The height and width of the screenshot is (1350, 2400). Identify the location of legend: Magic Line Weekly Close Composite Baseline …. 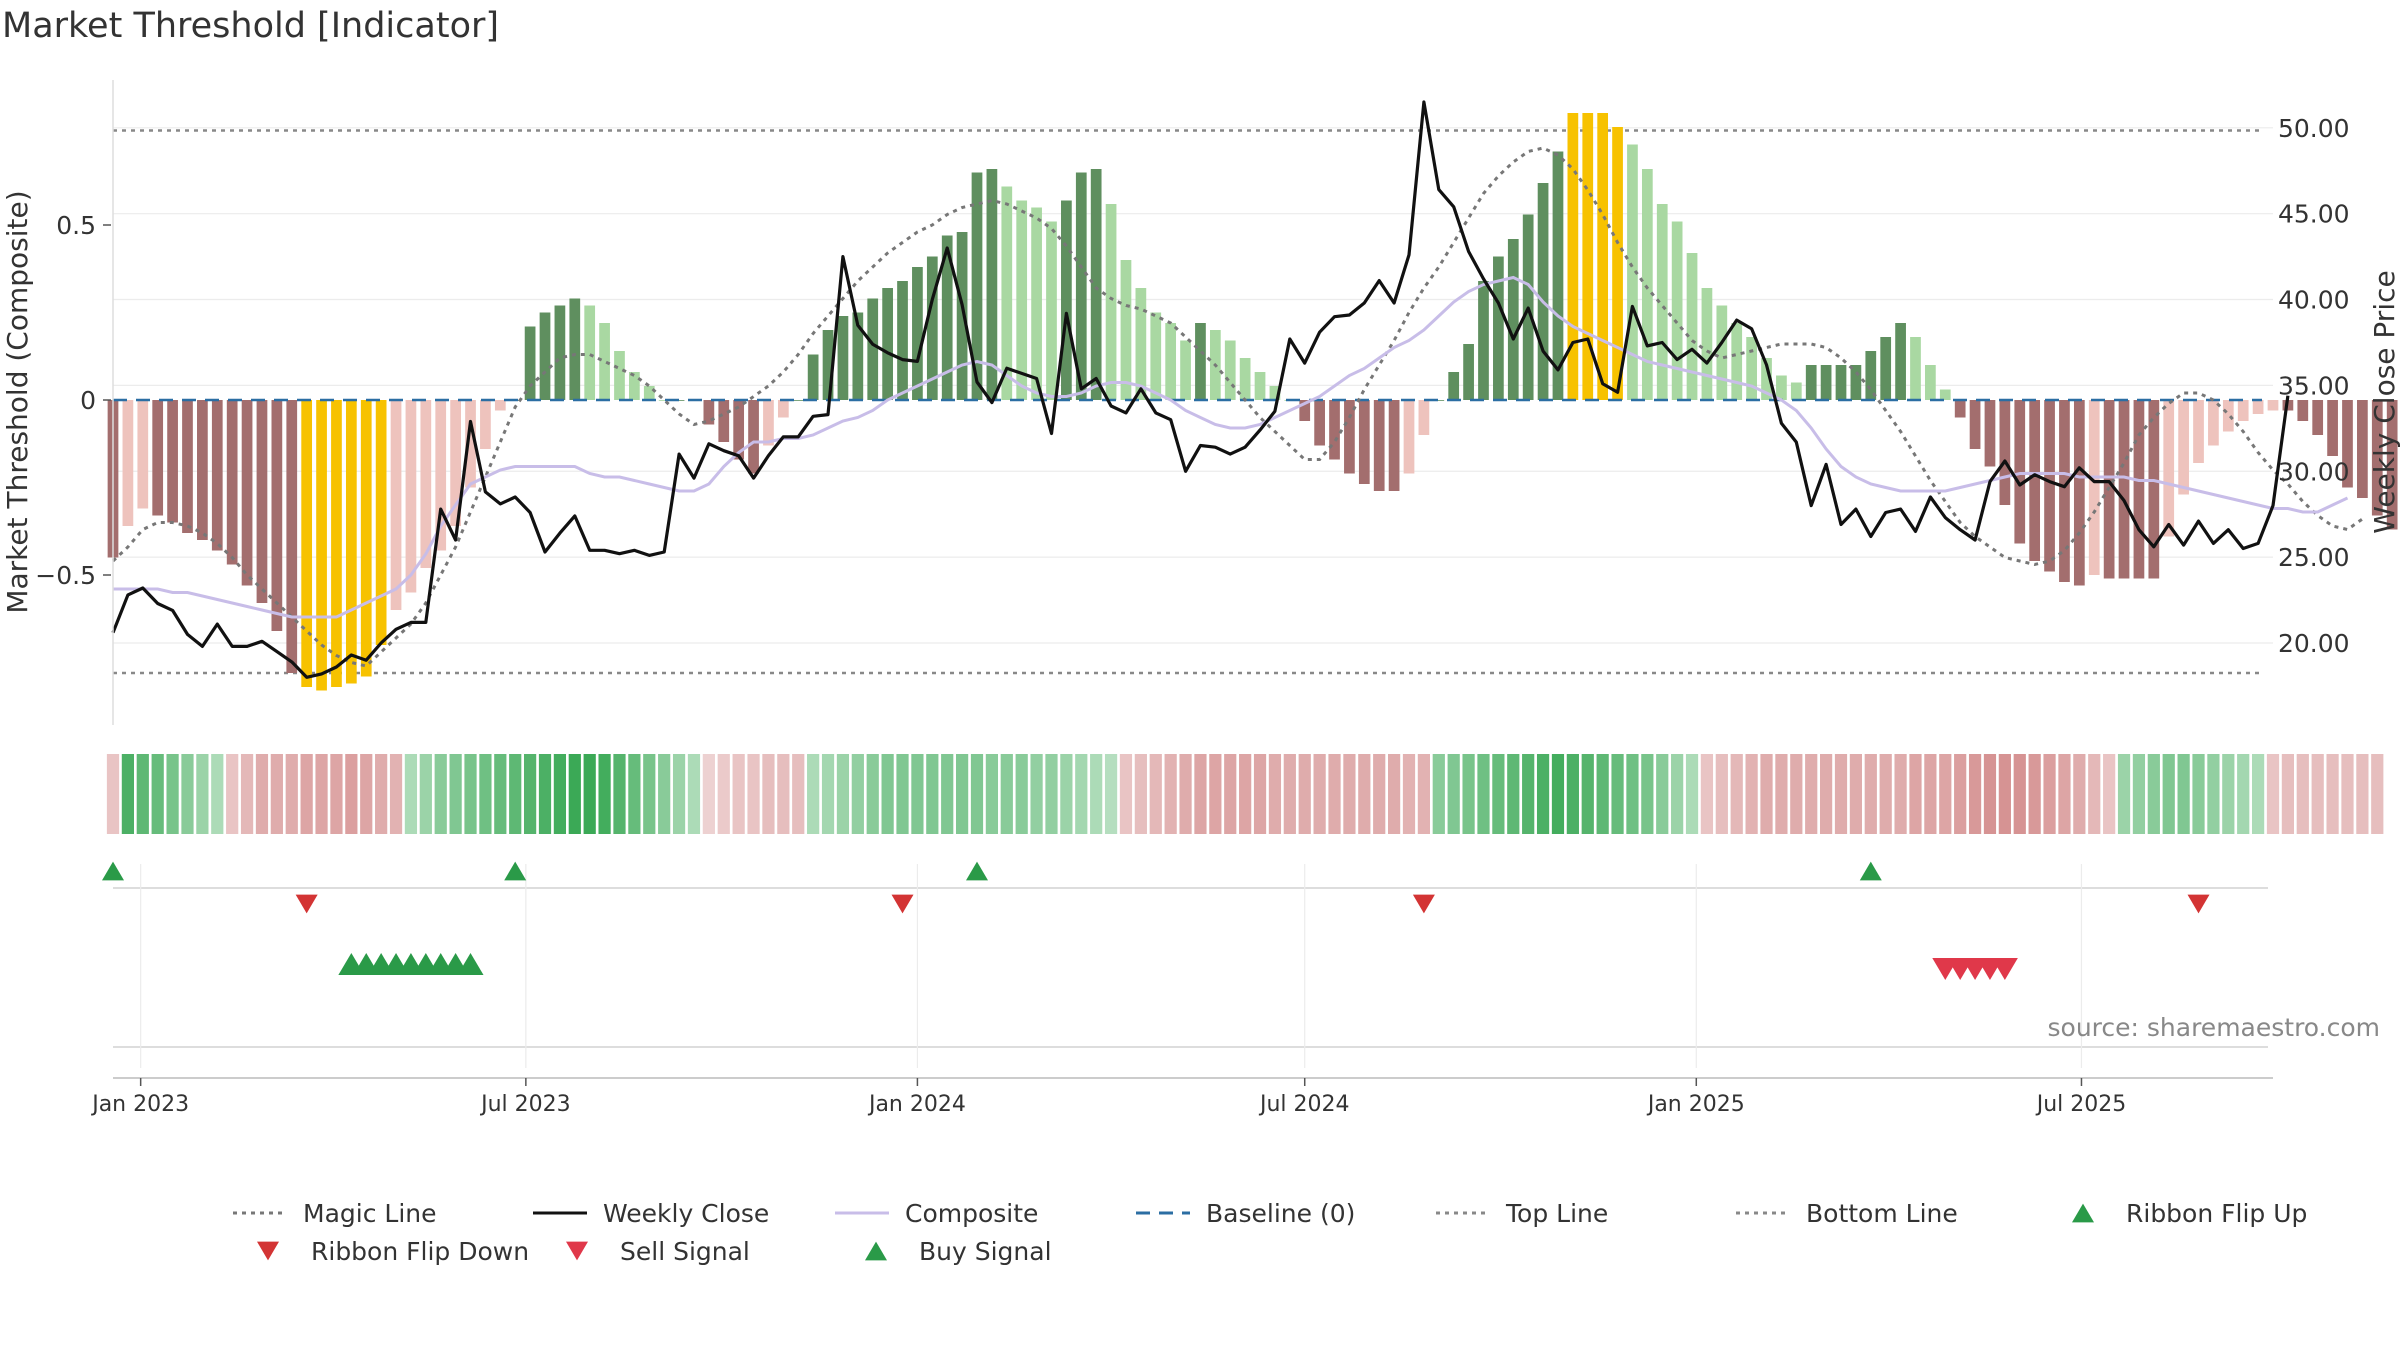
(1200, 1246).